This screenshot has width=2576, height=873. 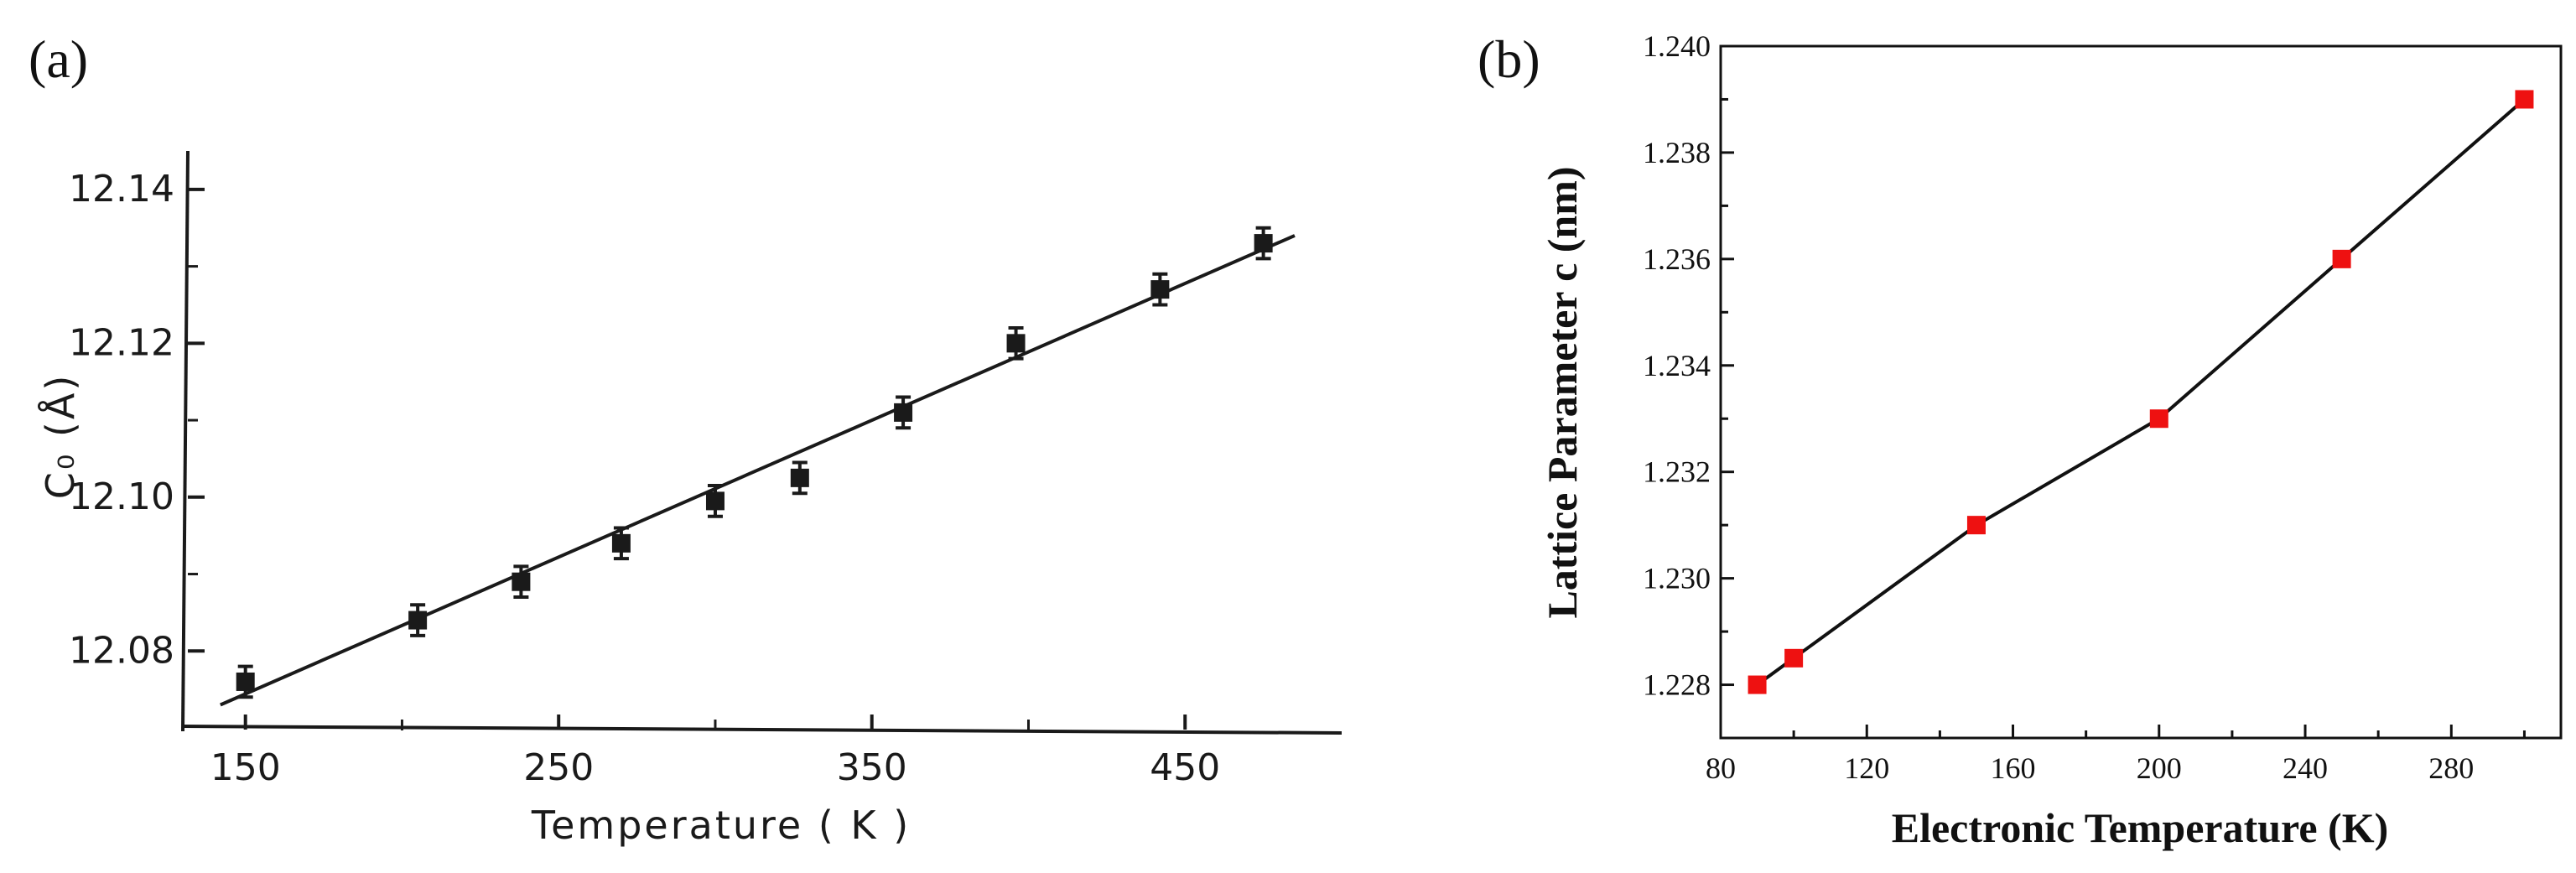 What do you see at coordinates (2159, 768) in the screenshot?
I see `x-tick-label-b: 200` at bounding box center [2159, 768].